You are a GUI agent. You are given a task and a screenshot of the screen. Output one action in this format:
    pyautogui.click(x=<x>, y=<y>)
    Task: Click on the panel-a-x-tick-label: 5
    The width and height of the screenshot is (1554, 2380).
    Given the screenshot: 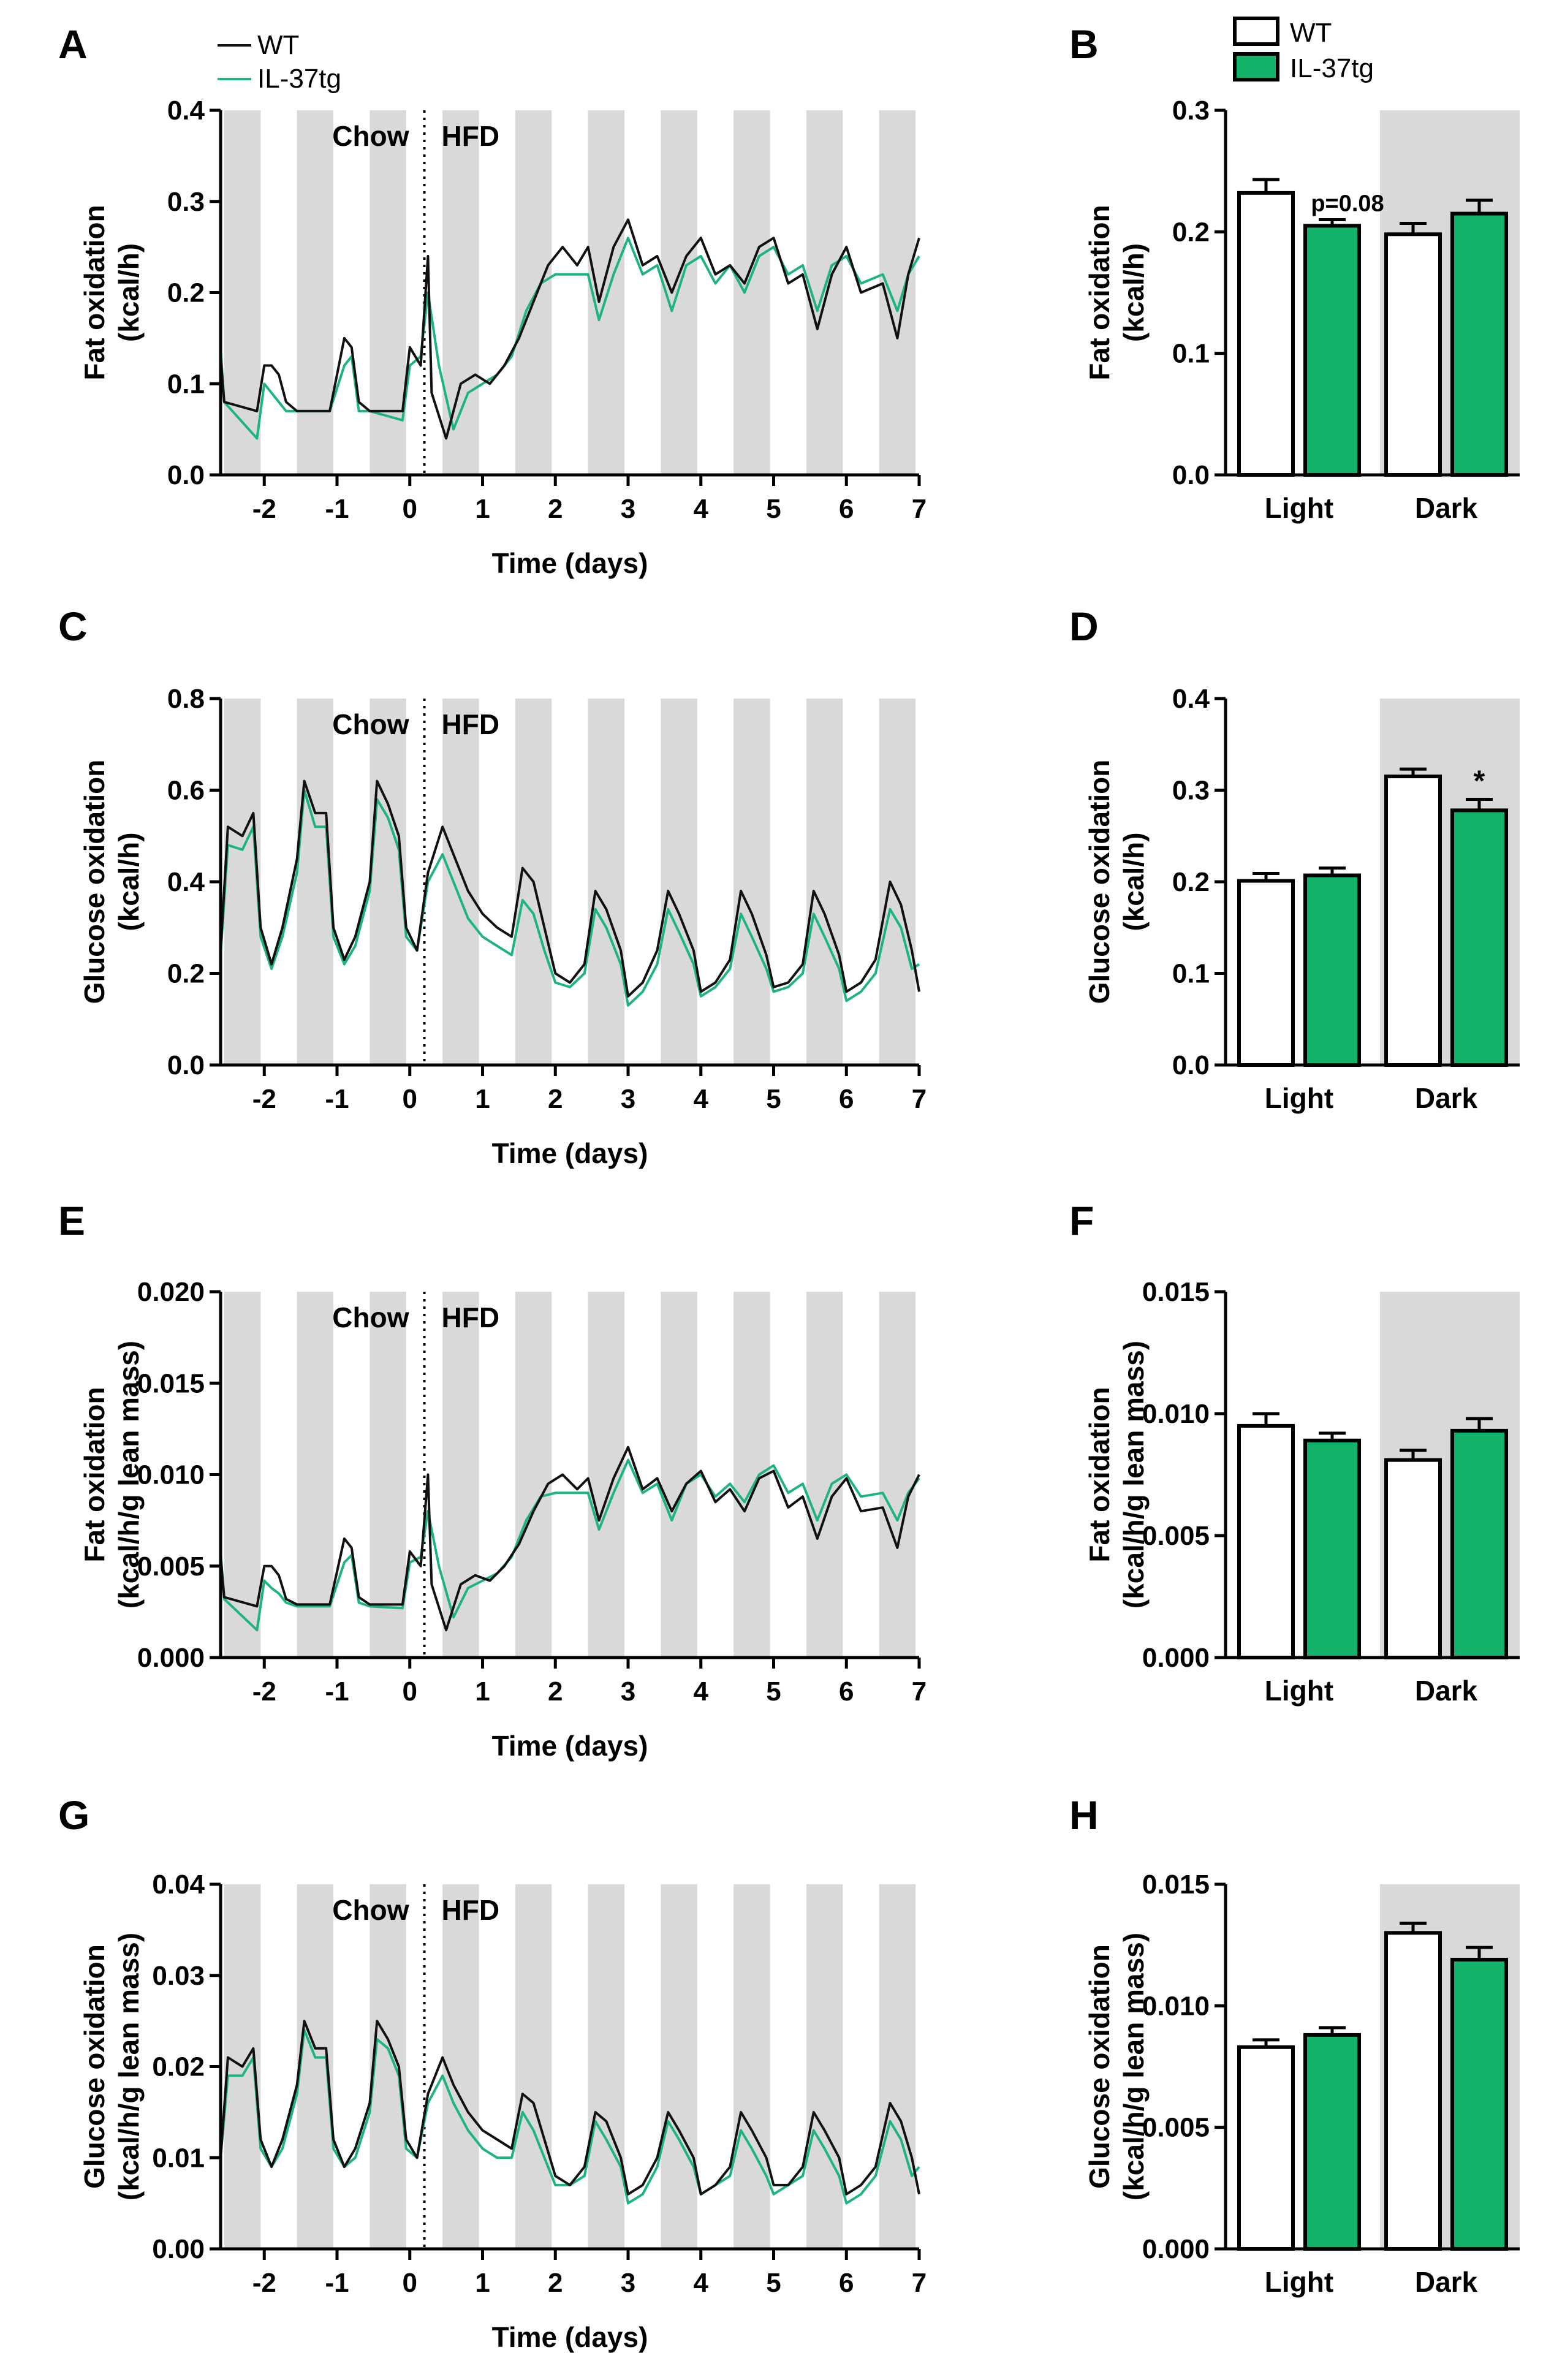 What is the action you would take?
    pyautogui.click(x=773, y=509)
    